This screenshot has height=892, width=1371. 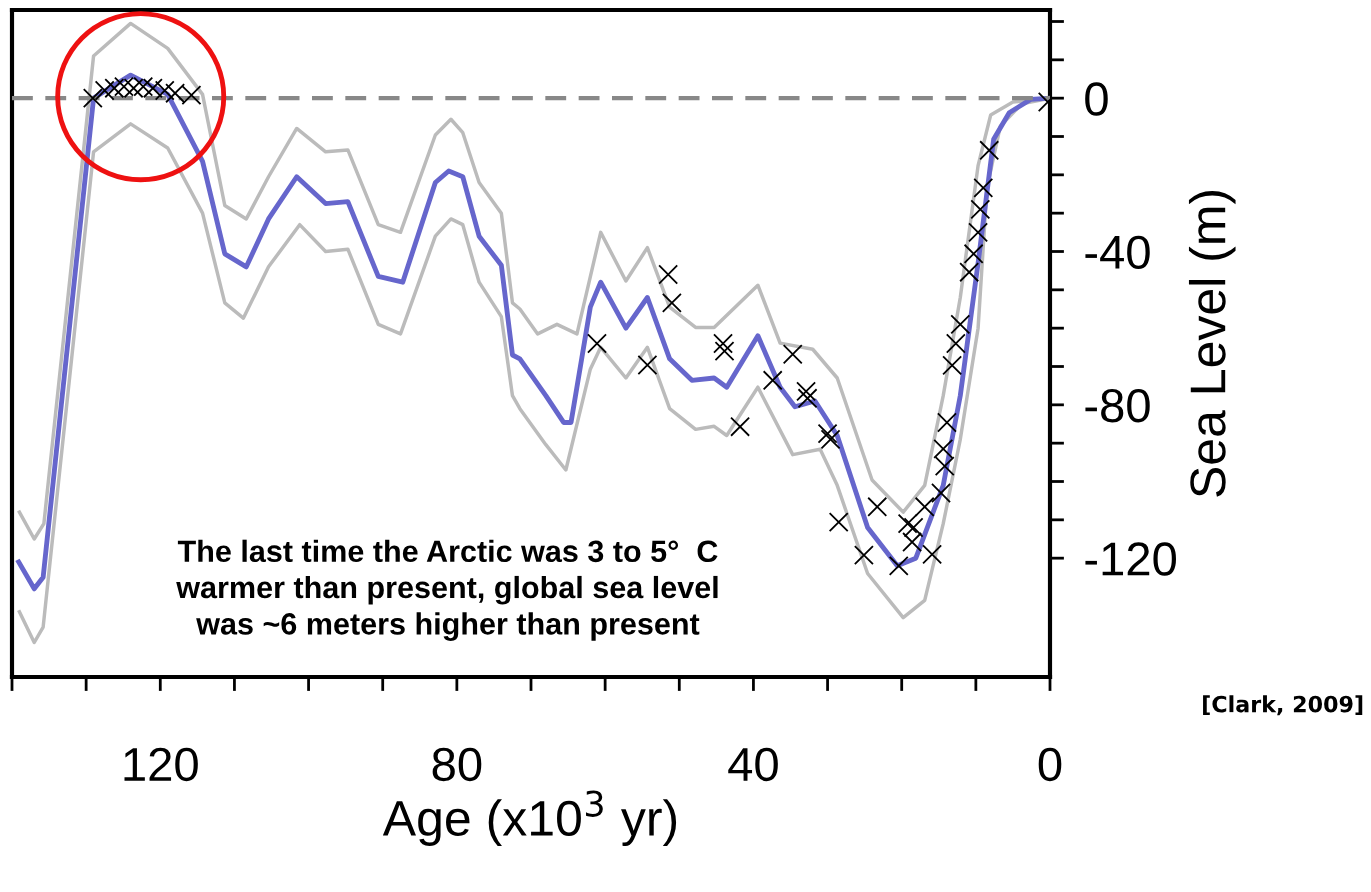 What do you see at coordinates (1212, 343) in the screenshot?
I see `y-axis-title: Sea Level (m)` at bounding box center [1212, 343].